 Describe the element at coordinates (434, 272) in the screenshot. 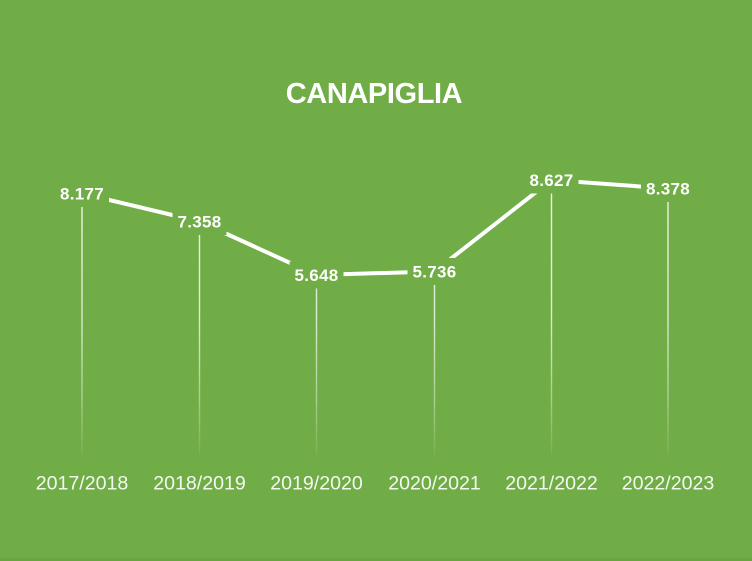

I see `svg-text: 5.736` at that location.